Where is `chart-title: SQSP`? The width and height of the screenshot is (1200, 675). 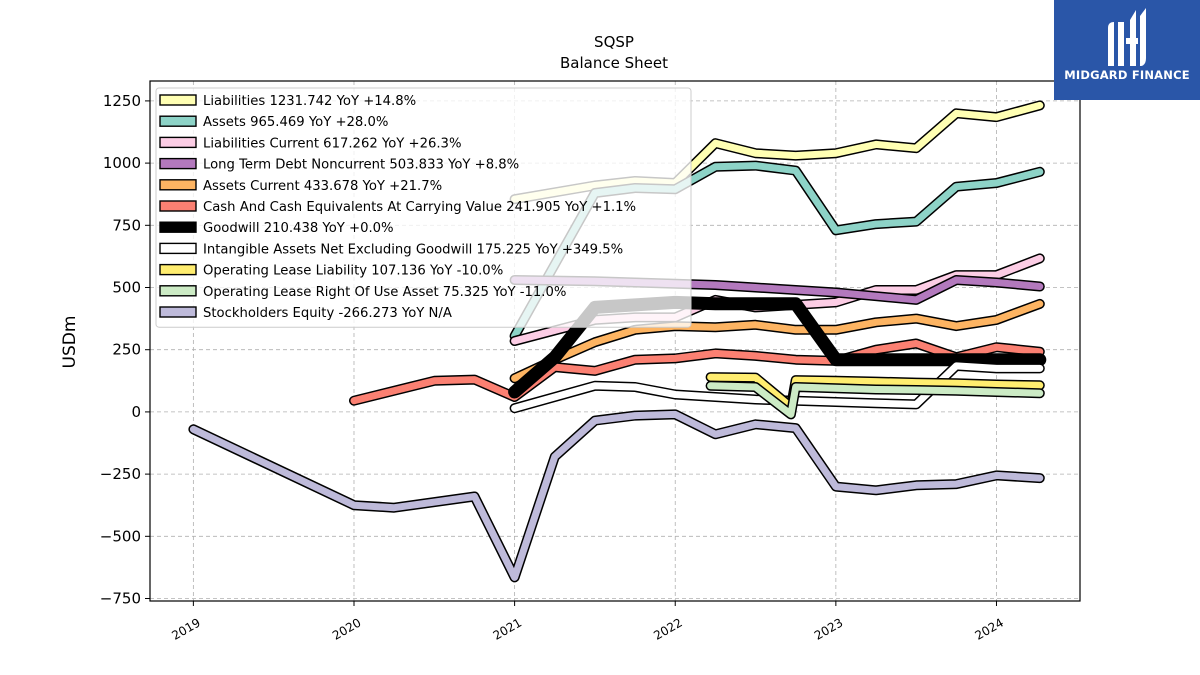 chart-title: SQSP is located at coordinates (614, 42).